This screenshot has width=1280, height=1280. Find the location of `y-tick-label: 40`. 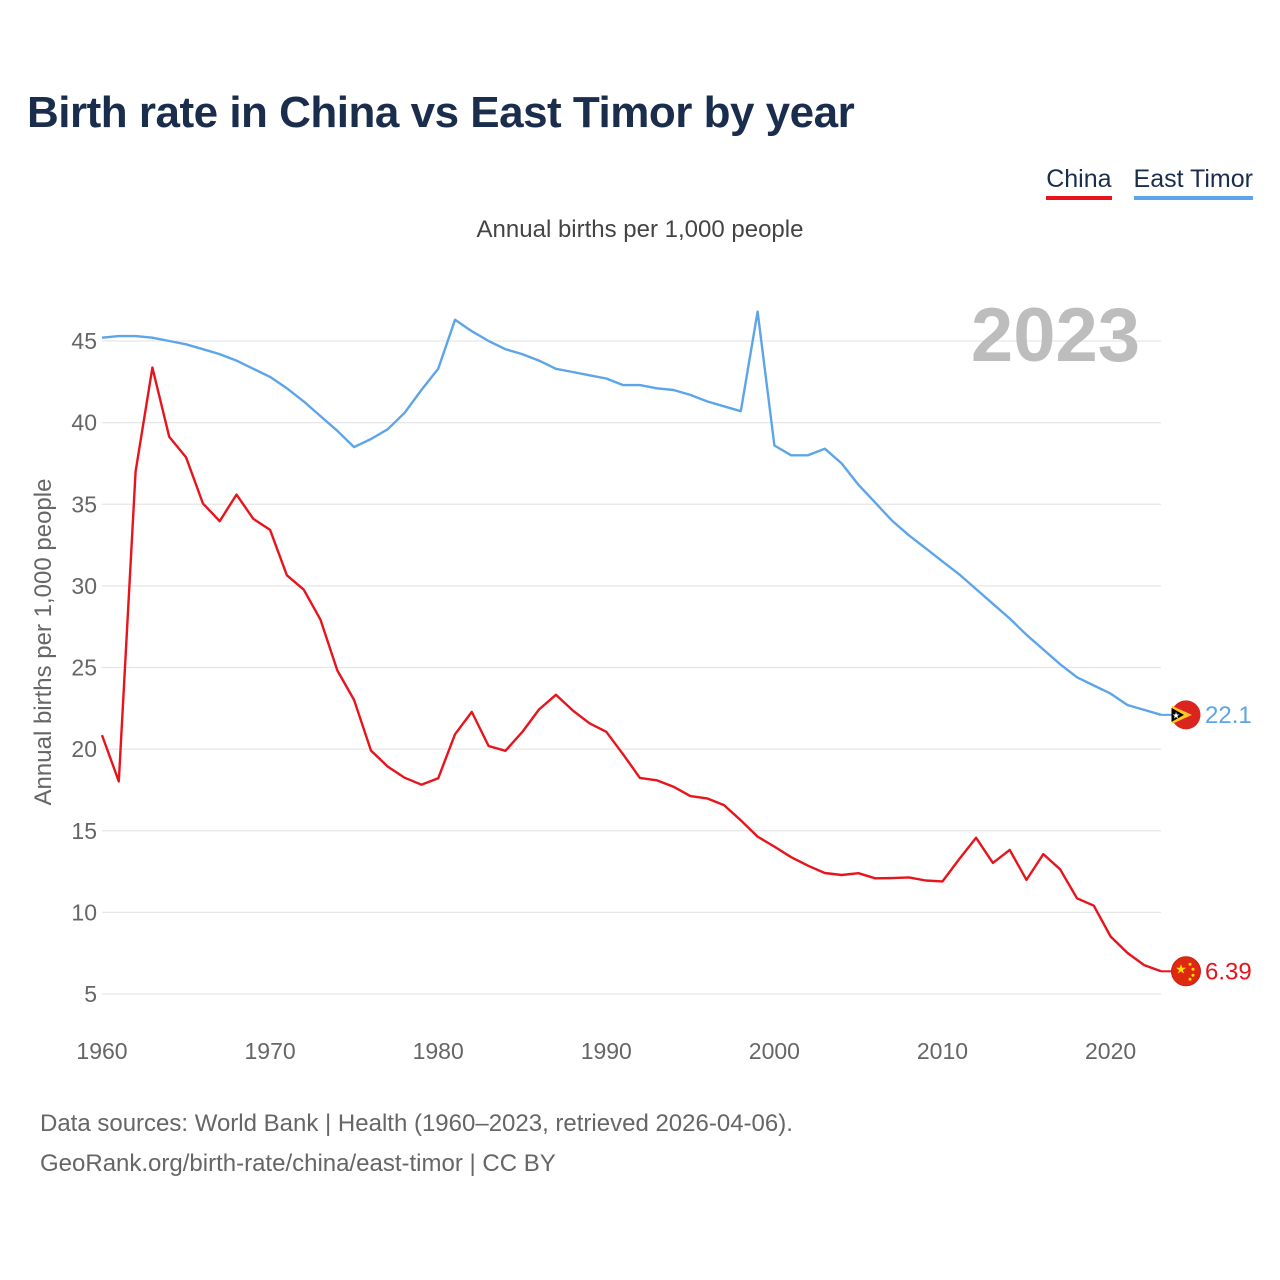

y-tick-label: 40 is located at coordinates (84, 423).